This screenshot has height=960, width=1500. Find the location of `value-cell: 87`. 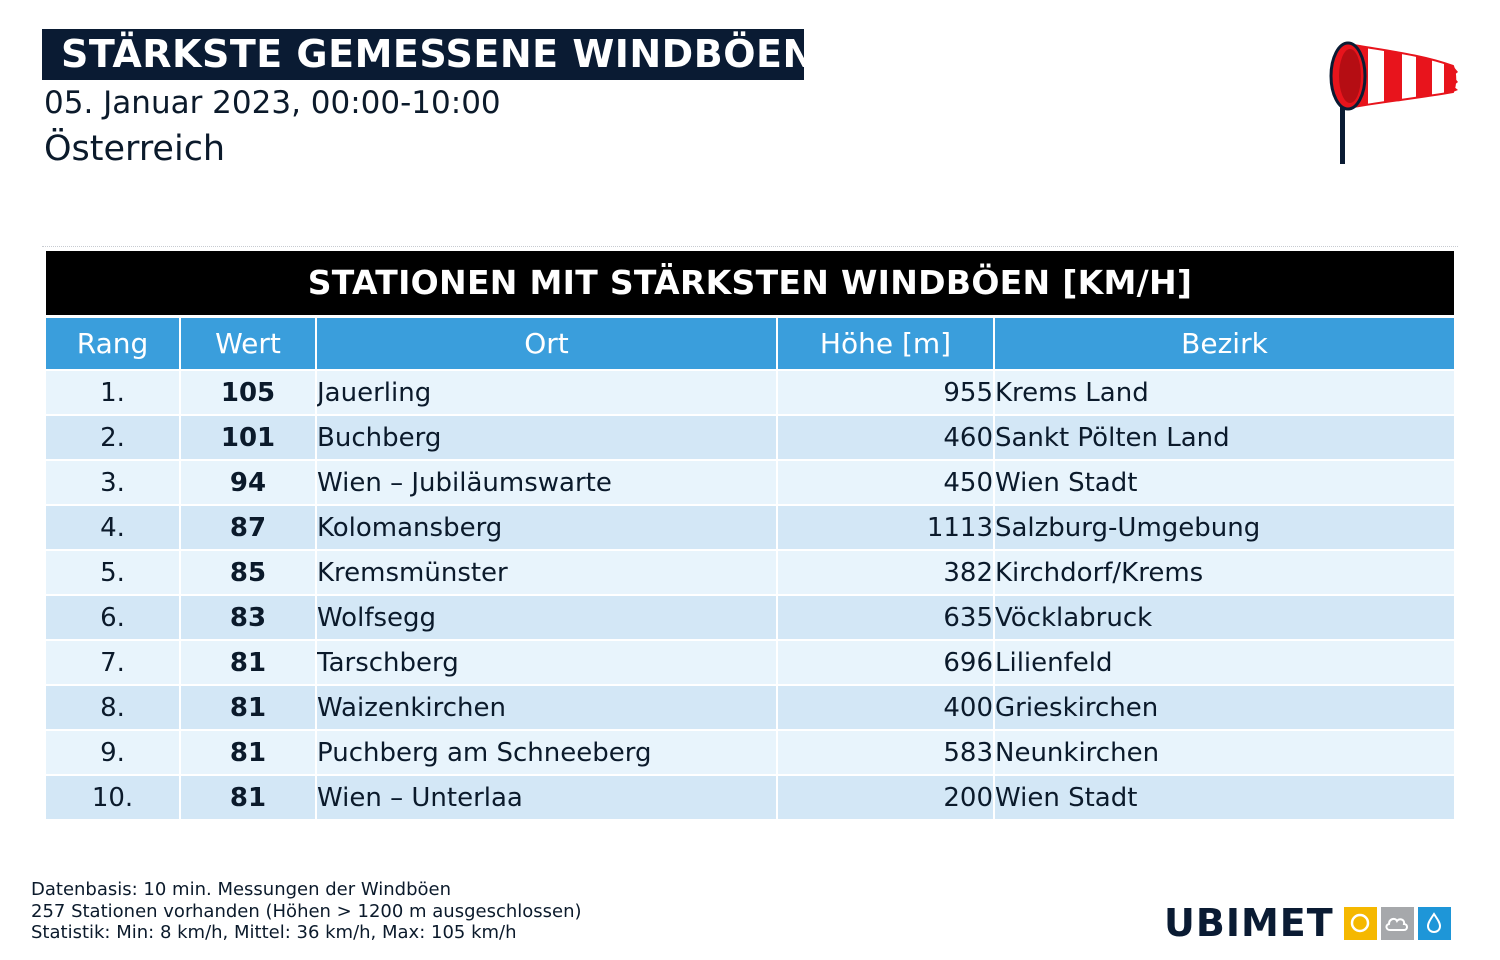

value-cell: 87 is located at coordinates (248, 527).